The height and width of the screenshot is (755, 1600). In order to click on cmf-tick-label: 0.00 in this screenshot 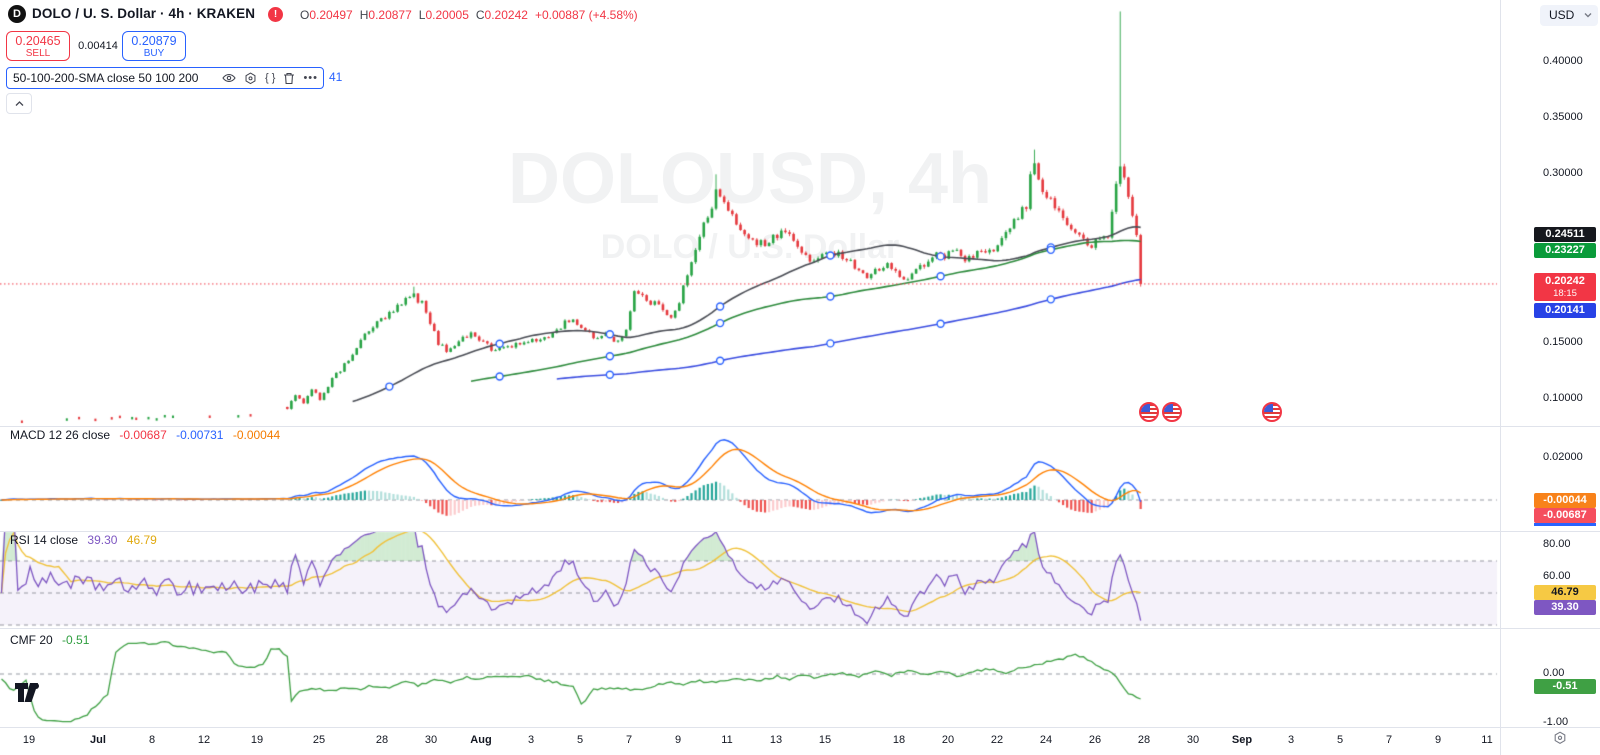, I will do `click(1554, 673)`.